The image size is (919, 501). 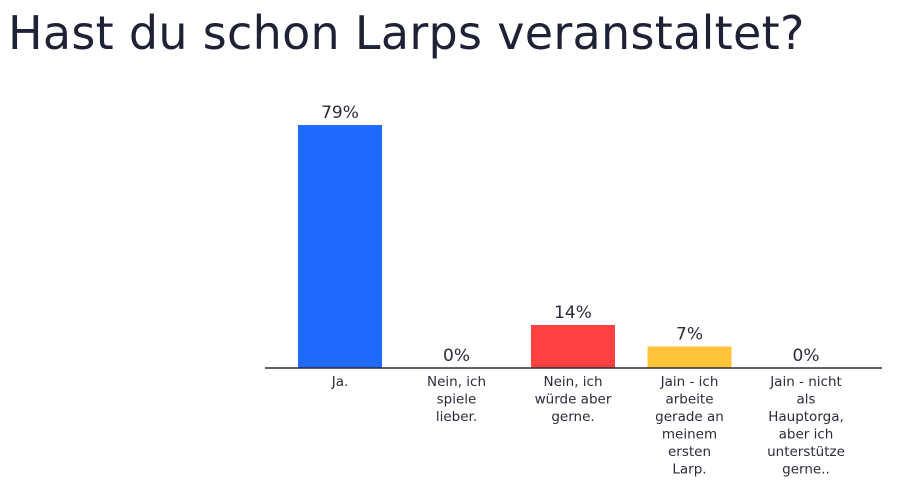 I want to click on category-label-line: Jain - nicht, so click(x=805, y=382).